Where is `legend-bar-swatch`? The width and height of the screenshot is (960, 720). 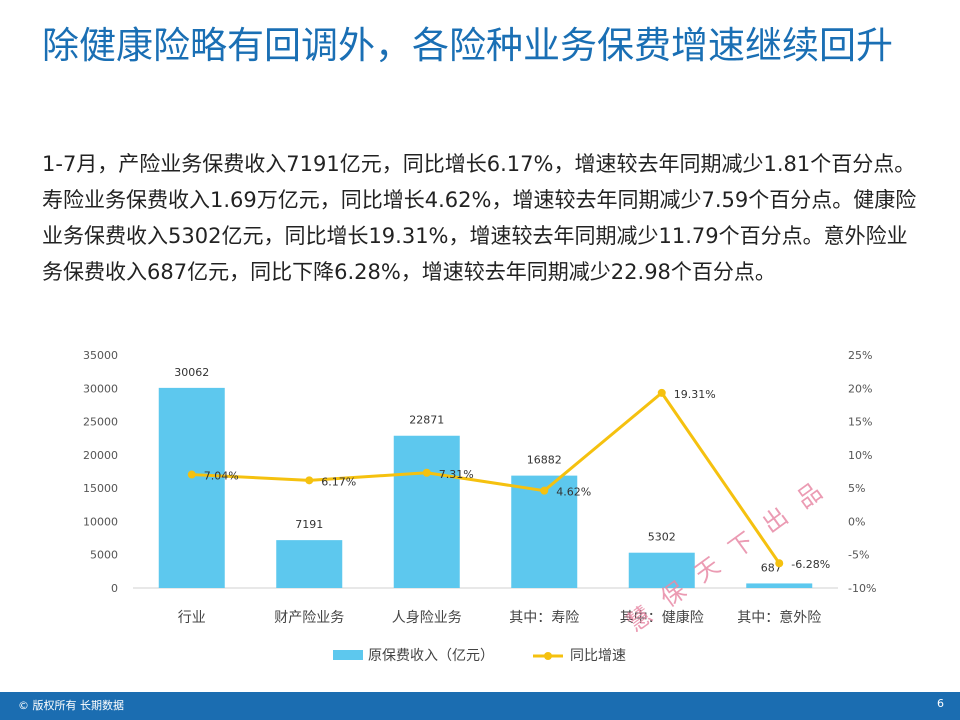
legend-bar-swatch is located at coordinates (348, 655).